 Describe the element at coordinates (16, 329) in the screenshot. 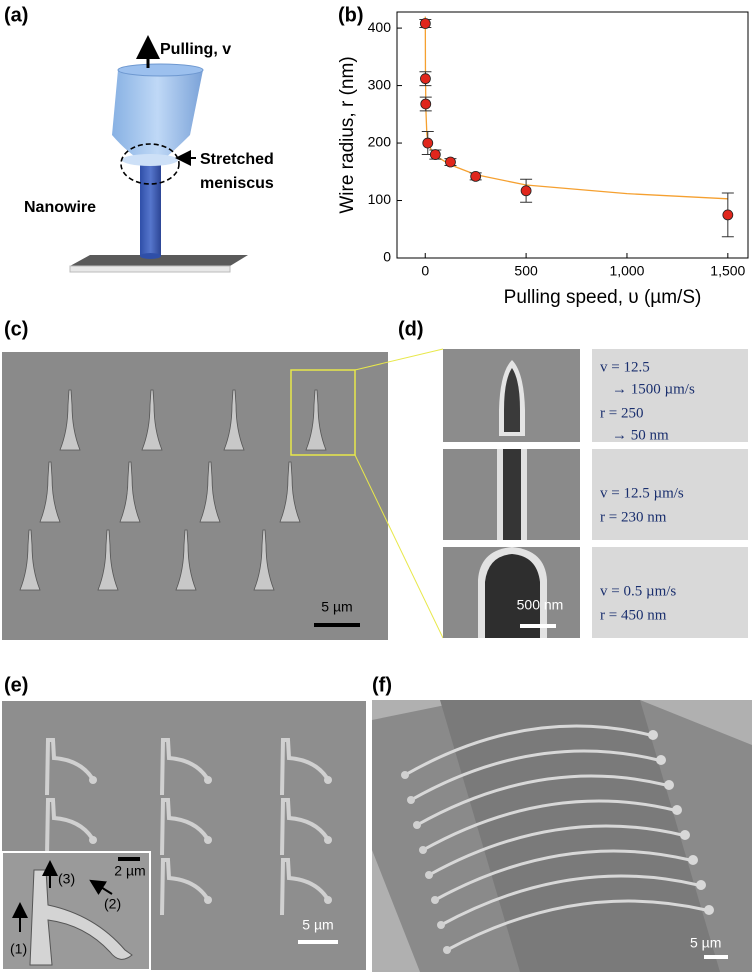

I see `panel-label: (c)` at that location.